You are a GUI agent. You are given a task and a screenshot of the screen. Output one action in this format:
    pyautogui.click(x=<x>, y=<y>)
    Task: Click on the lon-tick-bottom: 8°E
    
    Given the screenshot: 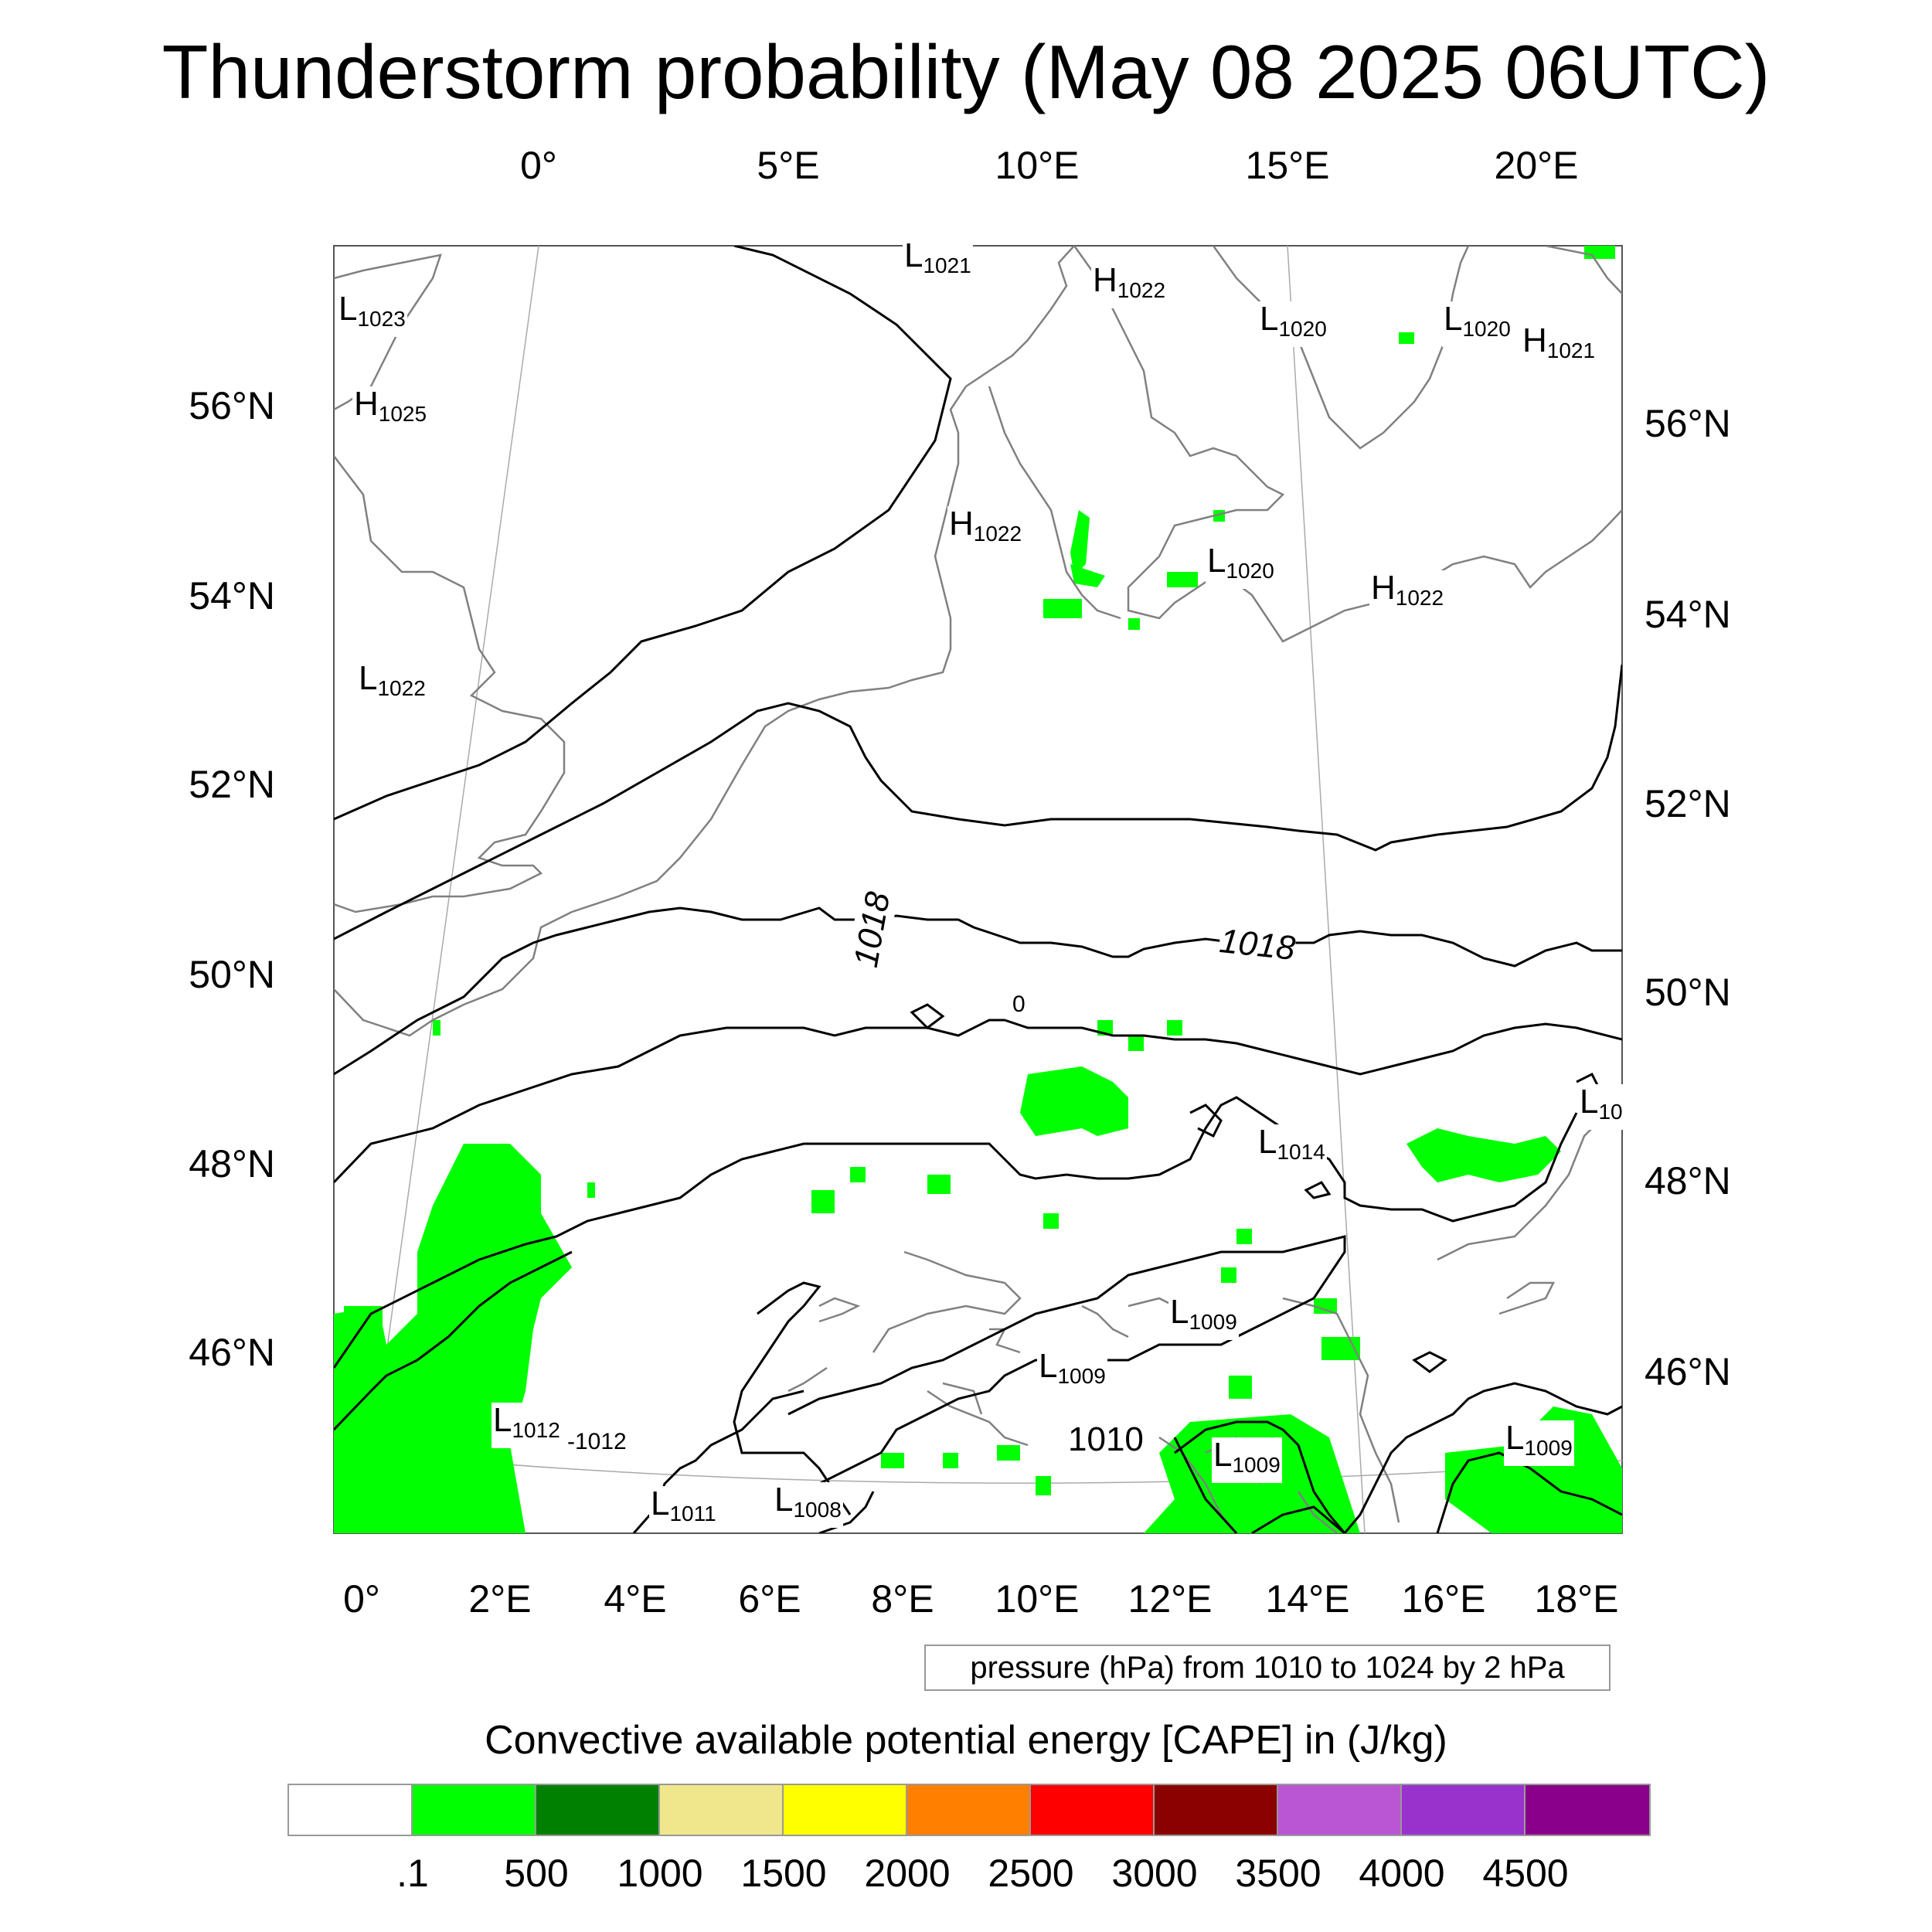 What is the action you would take?
    pyautogui.click(x=903, y=1599)
    